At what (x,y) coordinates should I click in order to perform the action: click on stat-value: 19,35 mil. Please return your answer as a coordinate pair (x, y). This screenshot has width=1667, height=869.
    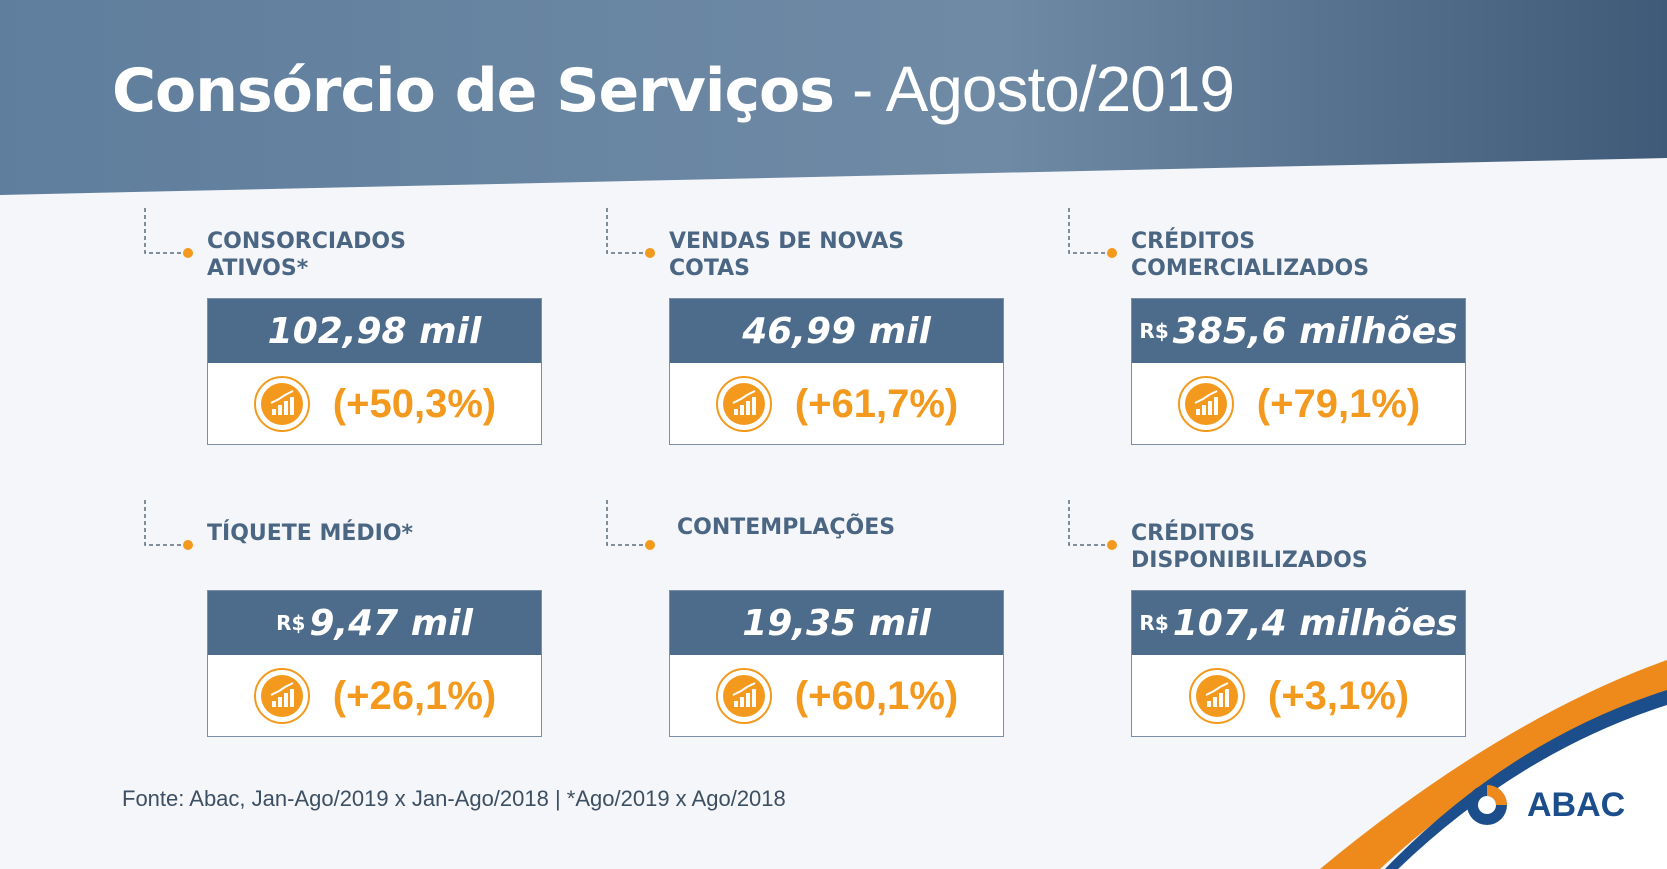
    Looking at the image, I should click on (836, 623).